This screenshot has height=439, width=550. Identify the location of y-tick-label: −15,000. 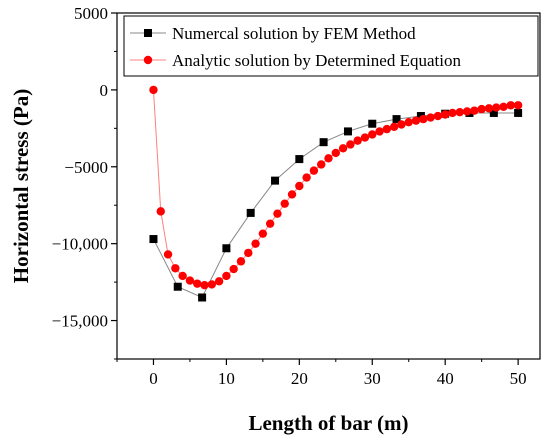
(80, 321).